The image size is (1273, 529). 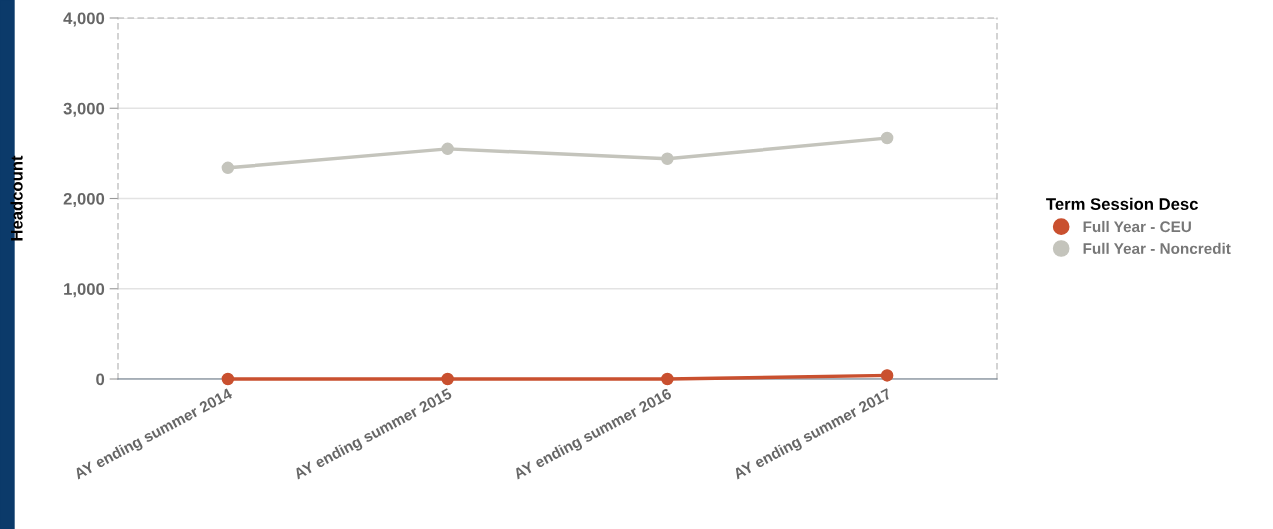 What do you see at coordinates (84, 109) in the screenshot?
I see `y-tick-label: 3,000` at bounding box center [84, 109].